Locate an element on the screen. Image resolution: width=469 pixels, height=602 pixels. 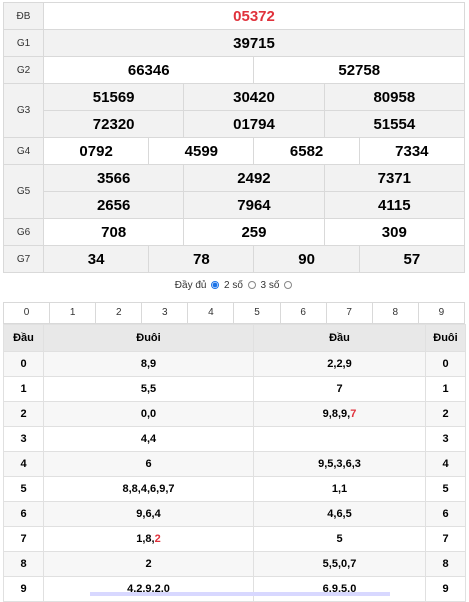
digit-filter-7: 7 is located at coordinates (350, 313).